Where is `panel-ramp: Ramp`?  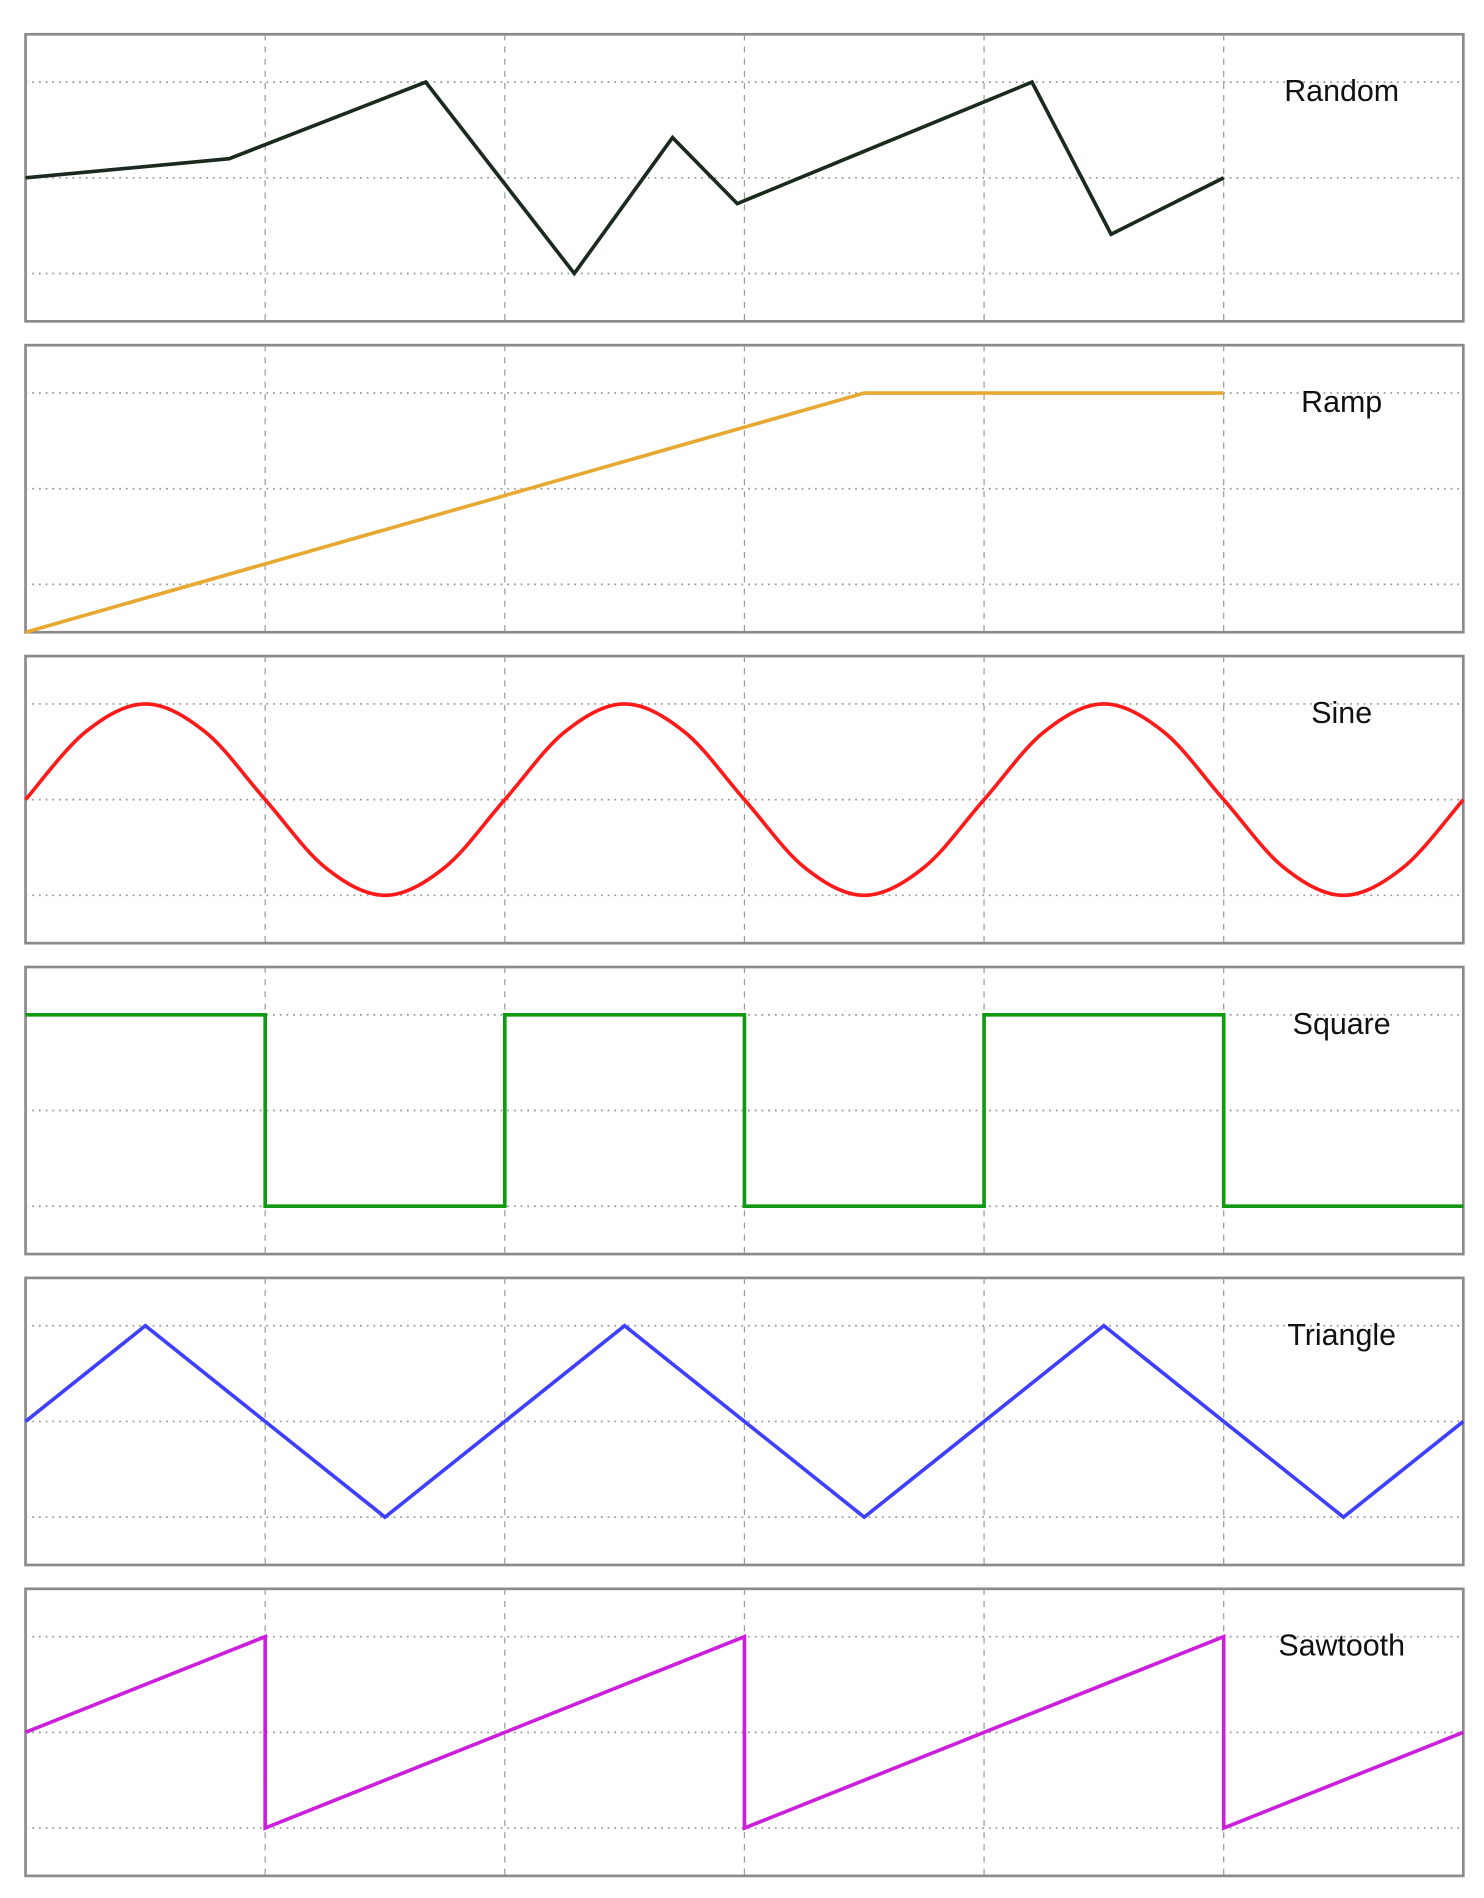 panel-ramp: Ramp is located at coordinates (744, 489).